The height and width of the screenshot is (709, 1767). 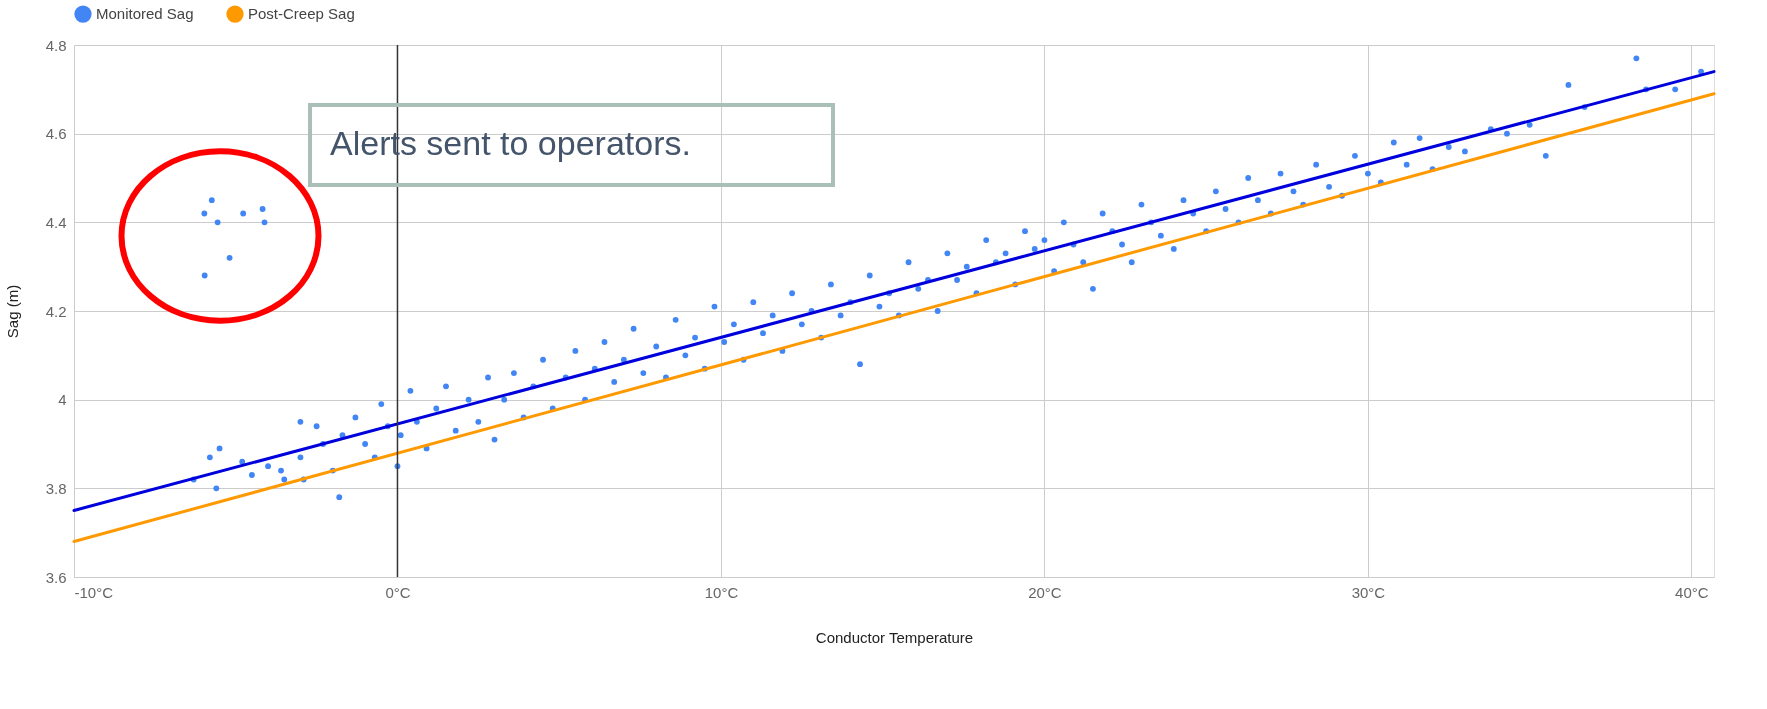 What do you see at coordinates (894, 637) in the screenshot?
I see `x-axis-title: Conductor Temperature` at bounding box center [894, 637].